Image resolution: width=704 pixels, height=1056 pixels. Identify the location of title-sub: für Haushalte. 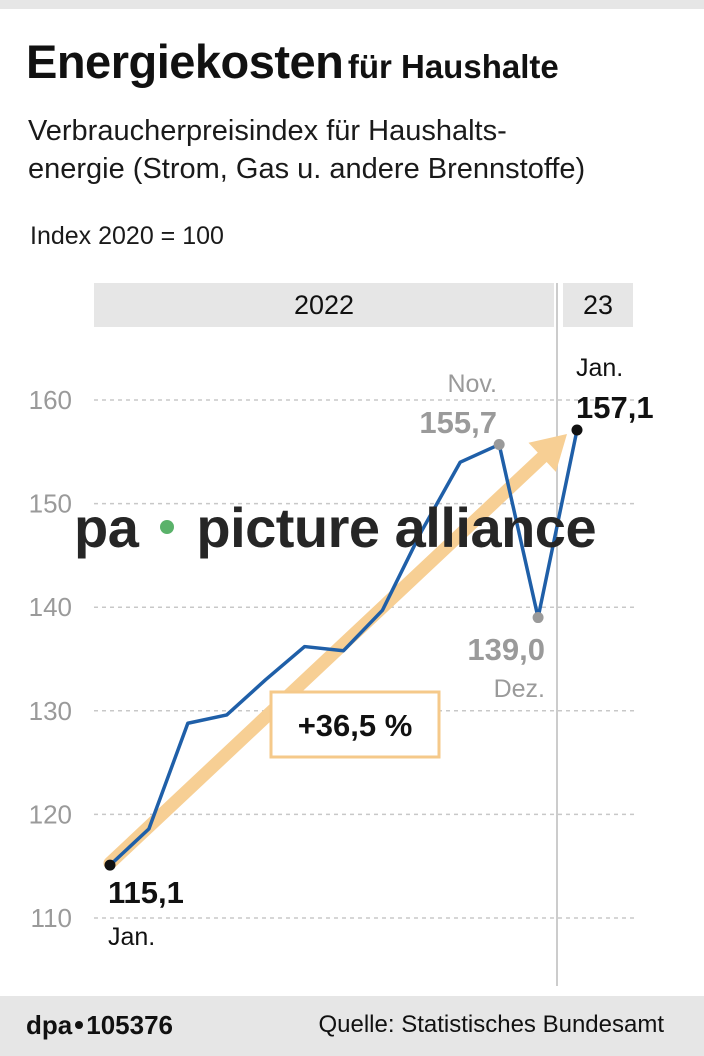
(453, 66).